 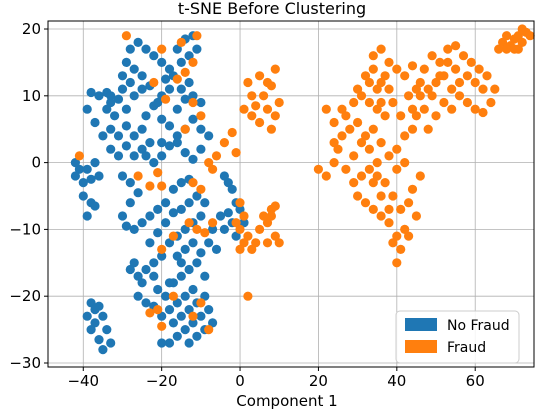 I want to click on legend-label-fraud: Fraud, so click(x=466, y=348).